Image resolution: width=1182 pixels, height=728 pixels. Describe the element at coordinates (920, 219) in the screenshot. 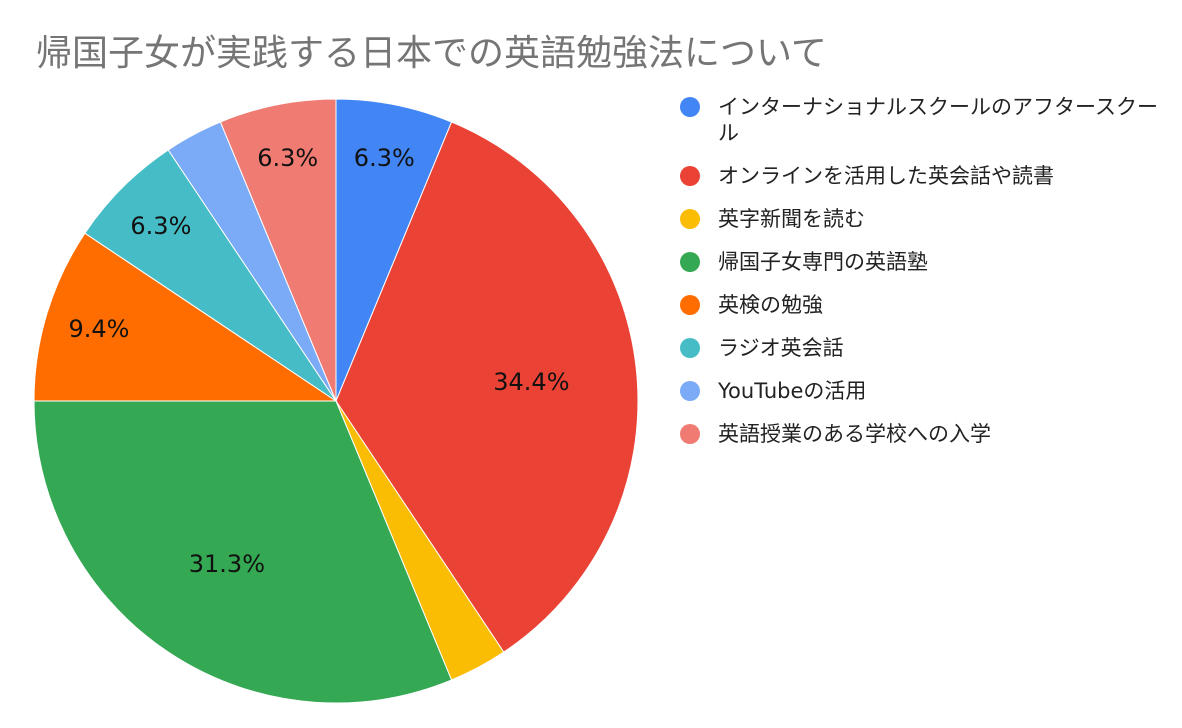

I see `legend-item-3: 英字新聞を読む` at that location.